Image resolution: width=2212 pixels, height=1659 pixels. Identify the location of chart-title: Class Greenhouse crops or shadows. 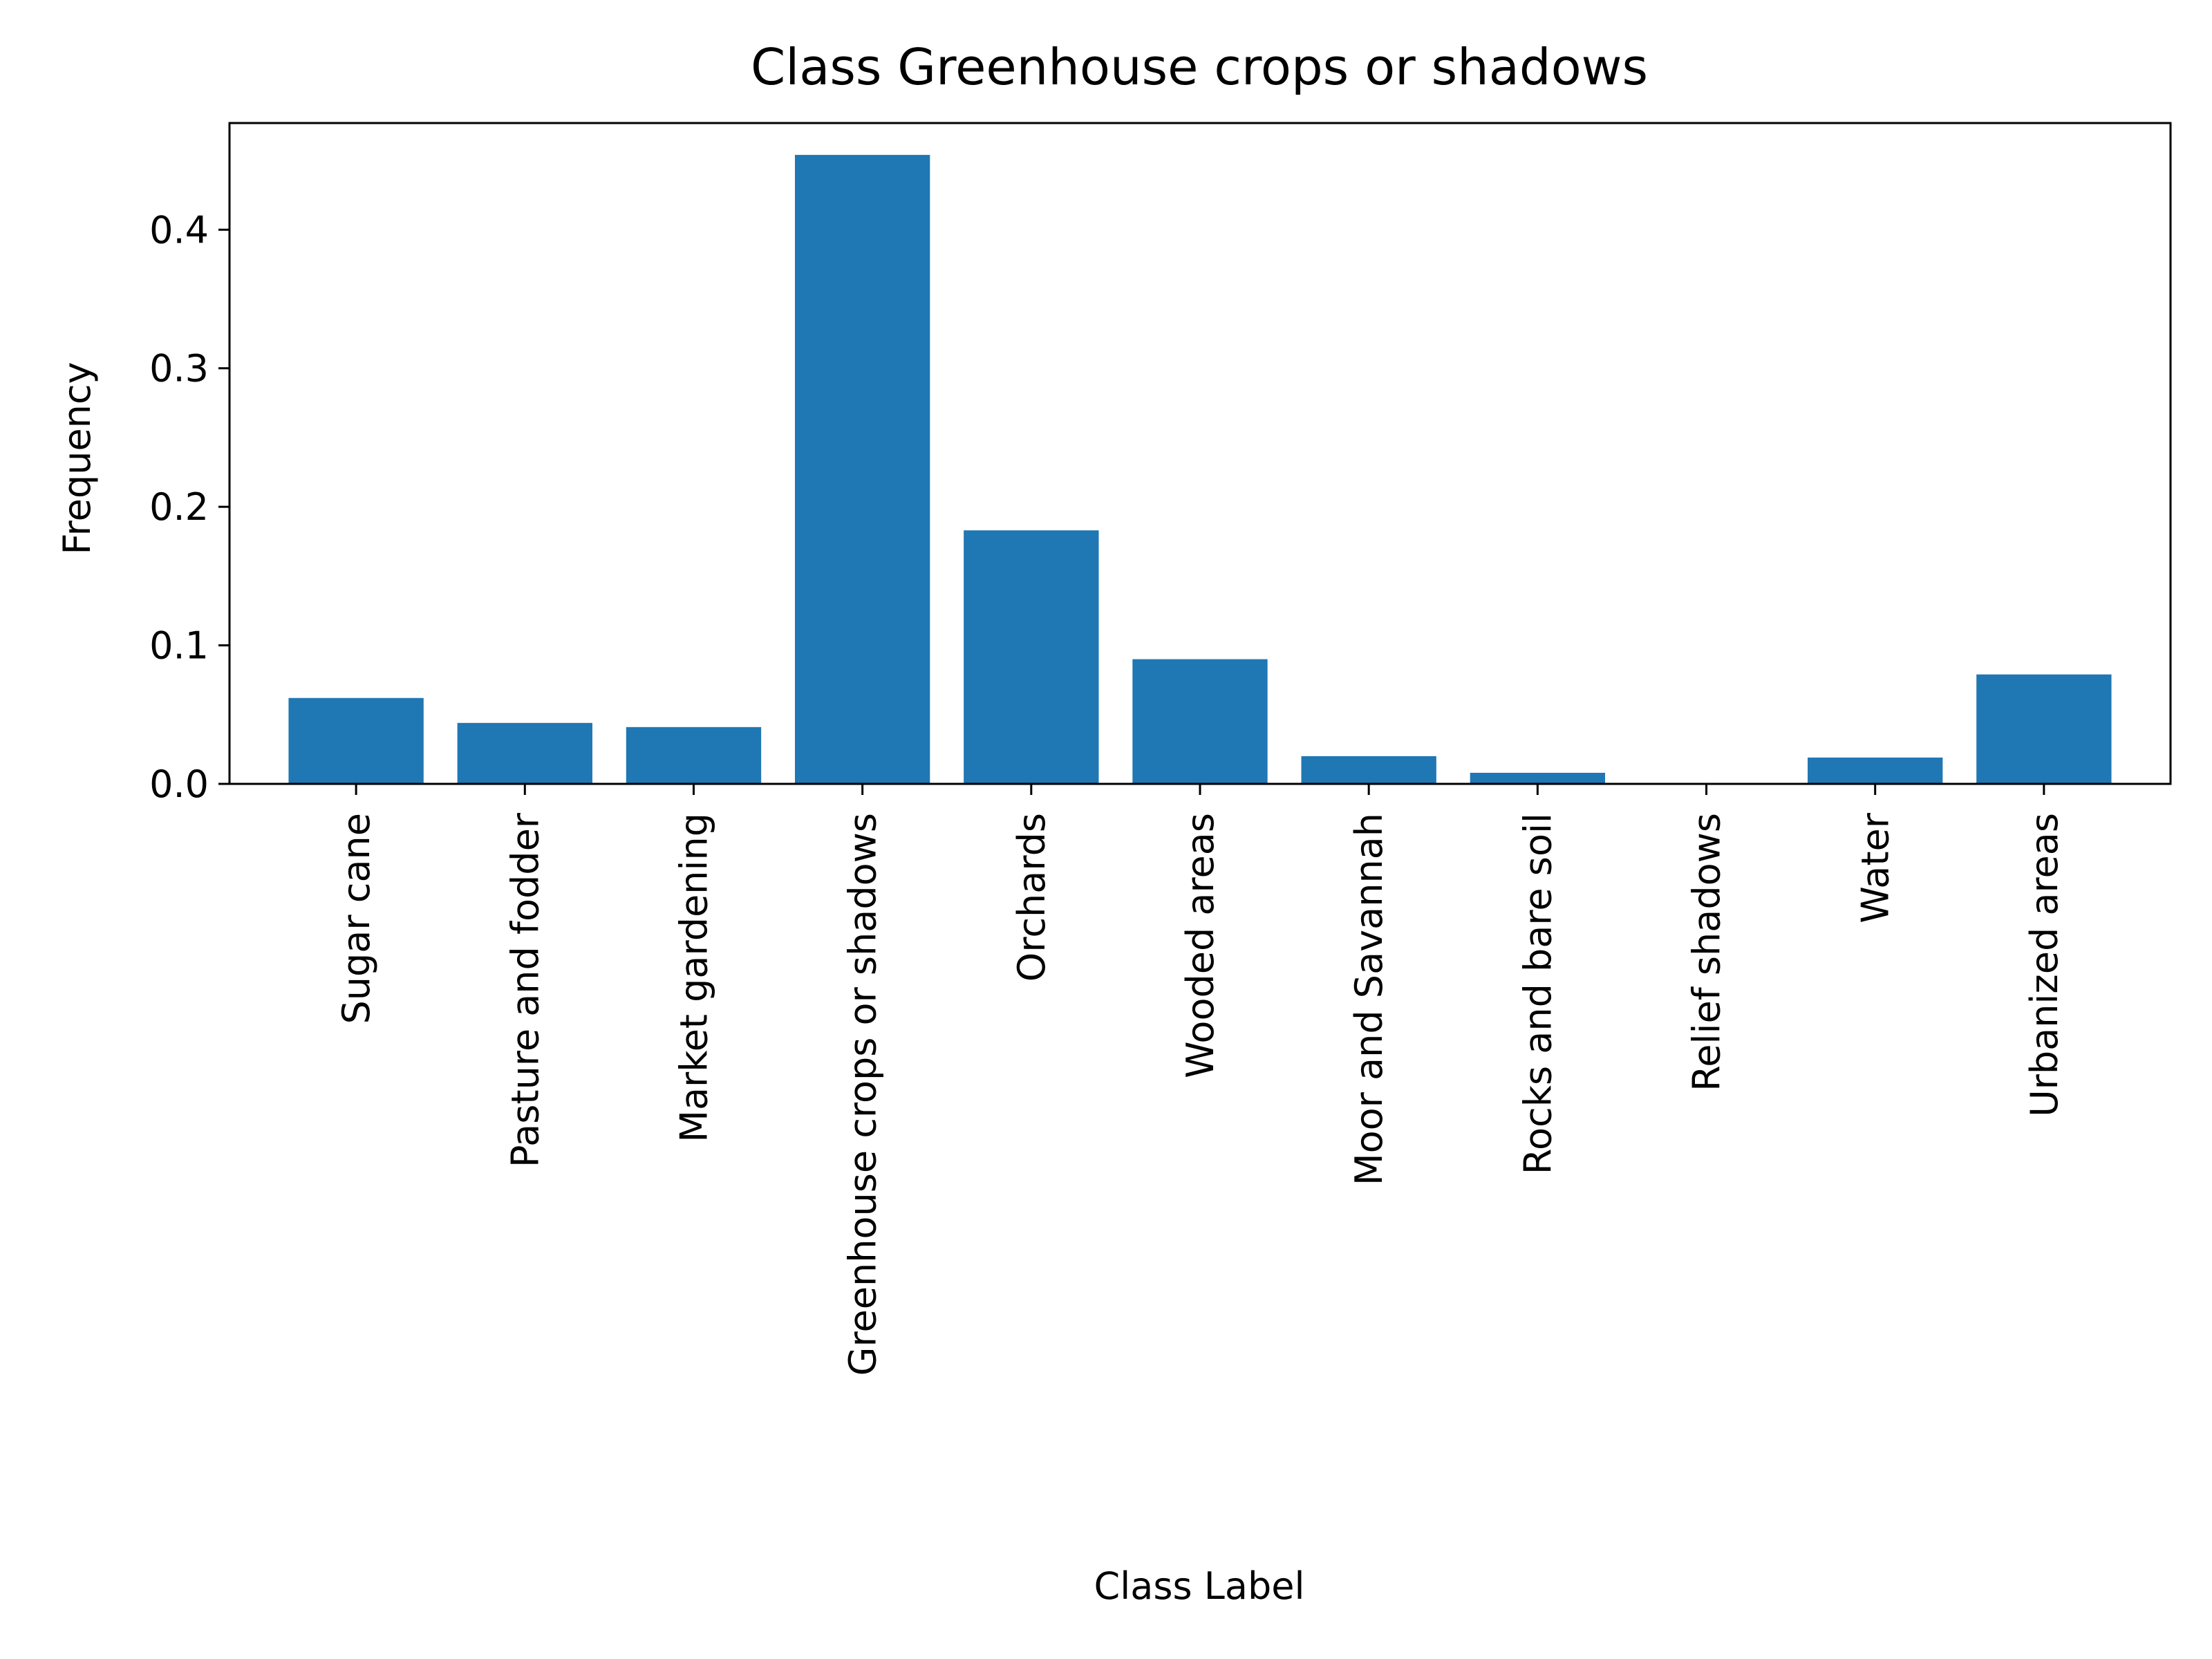
(1199, 67).